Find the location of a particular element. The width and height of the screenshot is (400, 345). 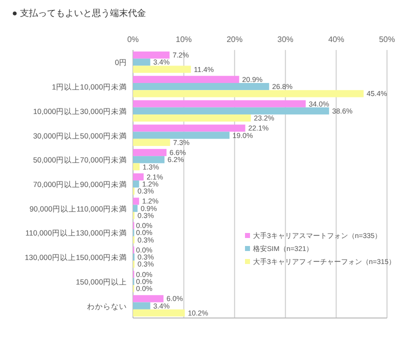

x-tick-label: 10% is located at coordinates (184, 39).